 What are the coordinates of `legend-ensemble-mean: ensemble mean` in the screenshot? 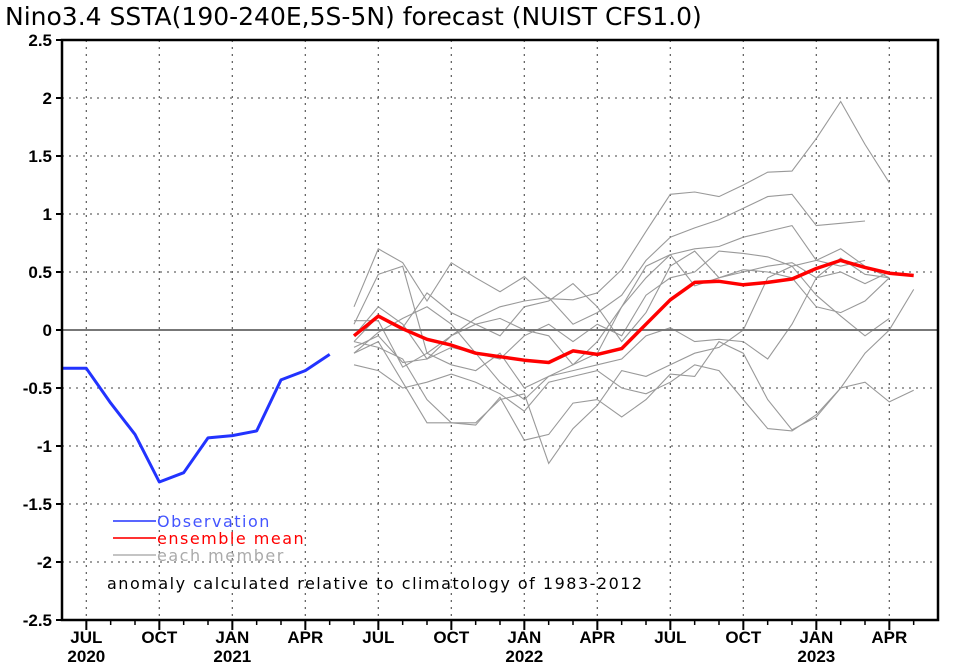 It's located at (231, 538).